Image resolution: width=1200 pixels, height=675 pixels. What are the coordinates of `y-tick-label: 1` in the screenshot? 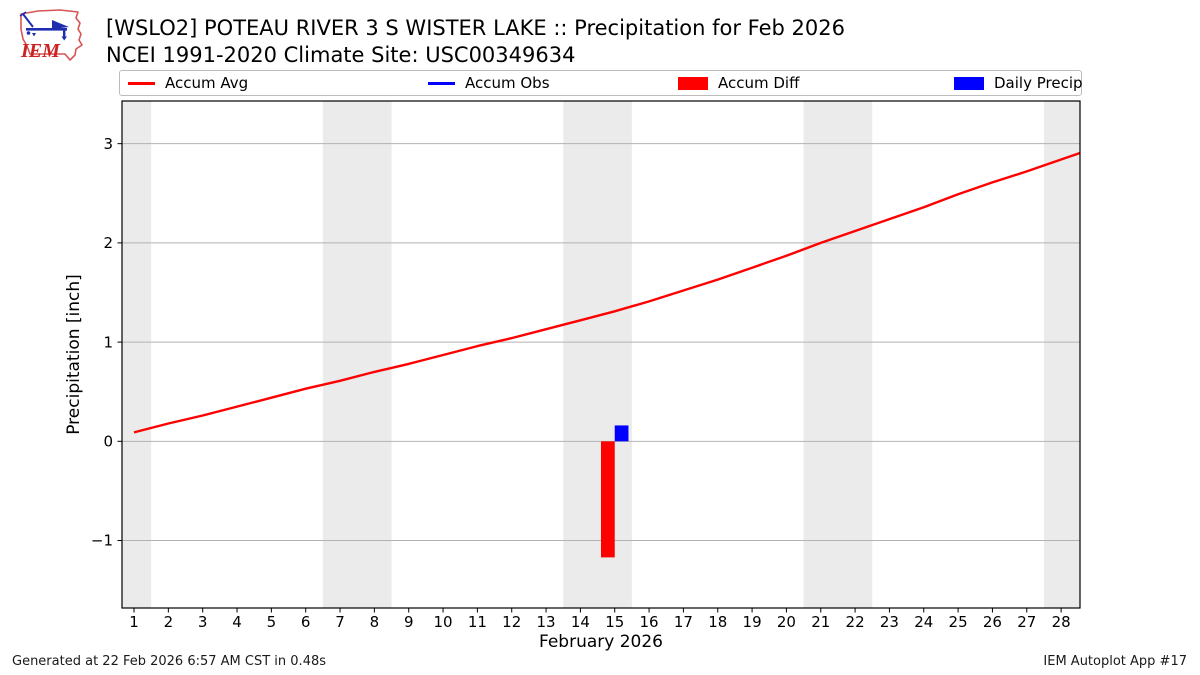 It's located at (108, 342).